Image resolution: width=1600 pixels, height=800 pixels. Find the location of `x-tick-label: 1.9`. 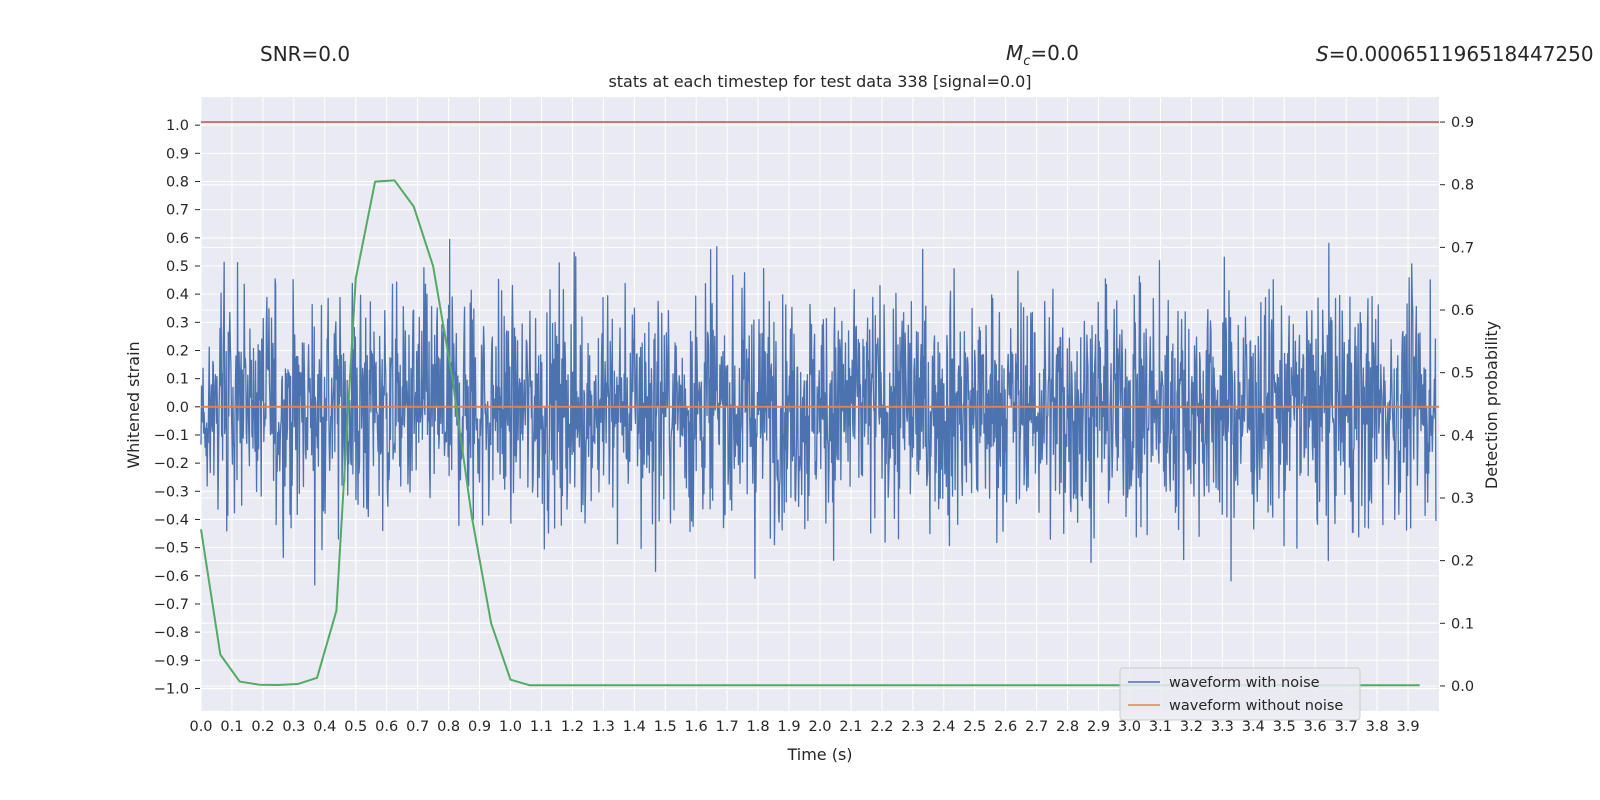

x-tick-label: 1.9 is located at coordinates (789, 727).